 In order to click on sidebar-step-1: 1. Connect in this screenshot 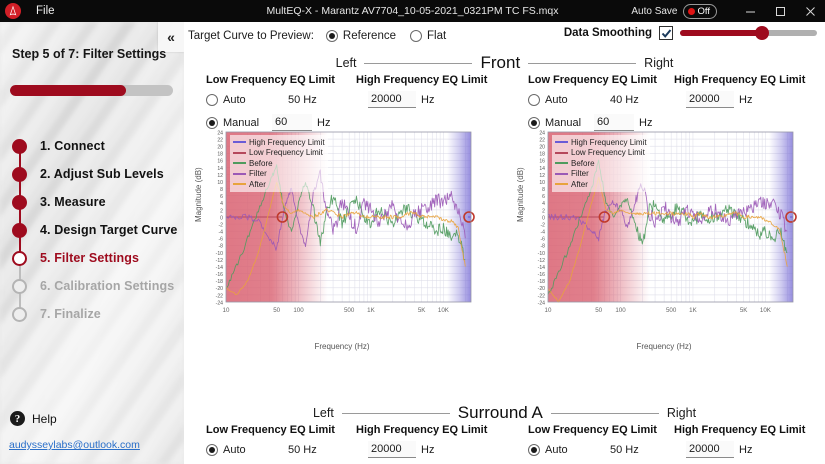, I will do `click(92, 153)`.